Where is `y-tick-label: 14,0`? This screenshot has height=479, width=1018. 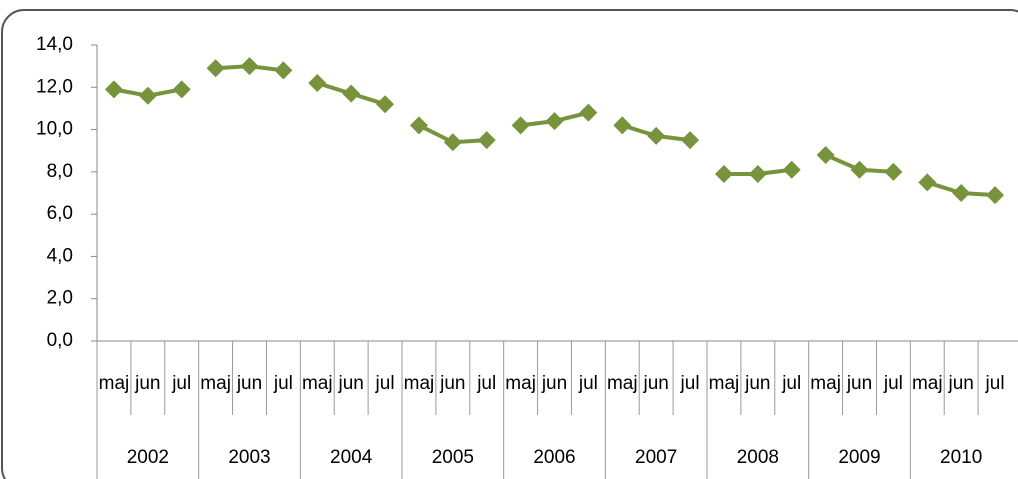 y-tick-label: 14,0 is located at coordinates (54, 44).